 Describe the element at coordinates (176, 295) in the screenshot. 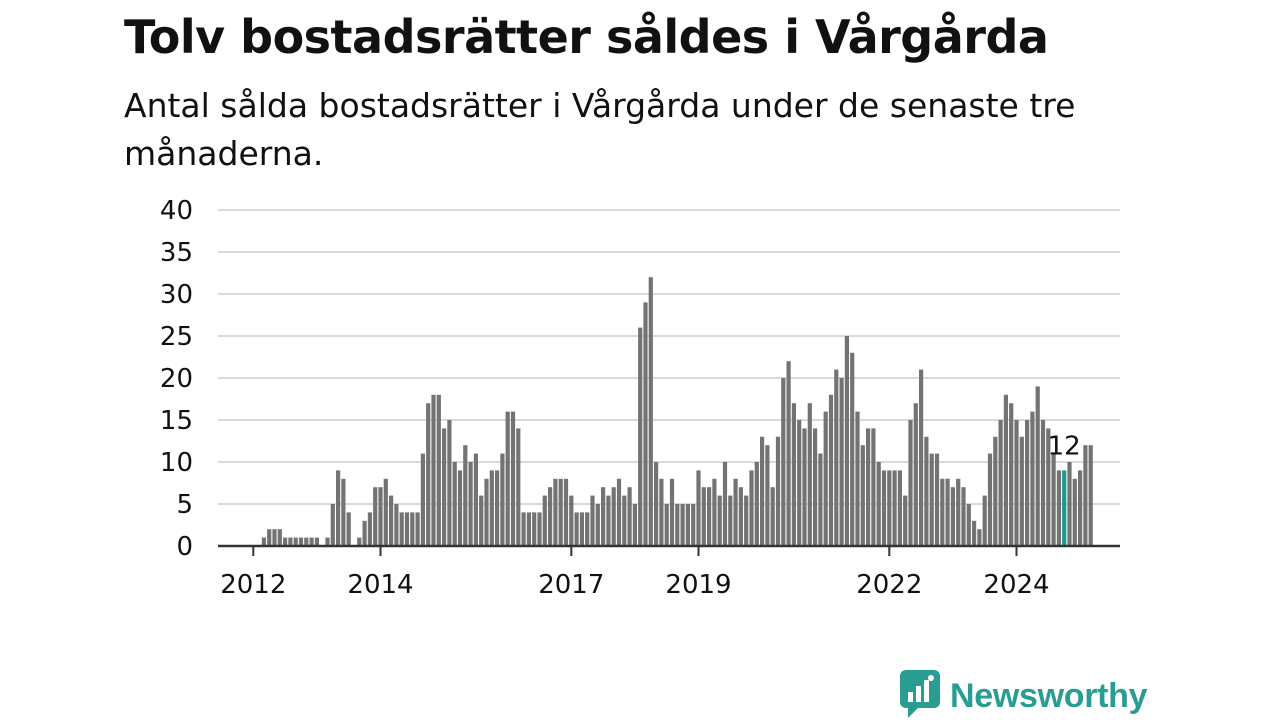

I see `y-tick-label: 30` at that location.